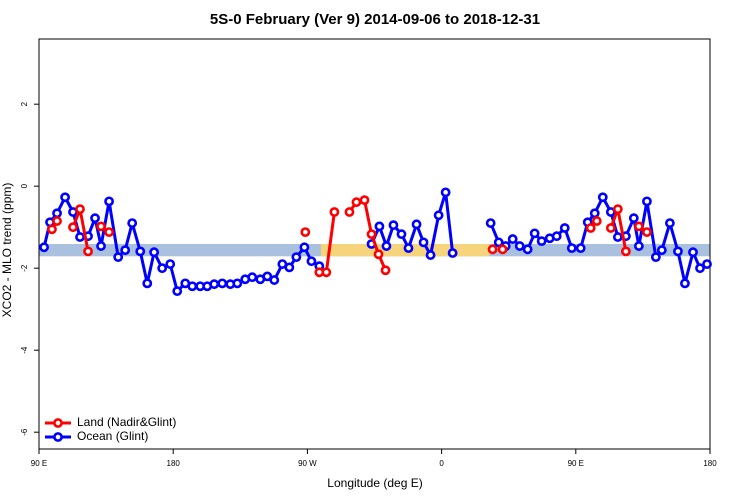 This screenshot has width=750, height=500. Describe the element at coordinates (24, 432) in the screenshot. I see `y-tick-label: -6` at that location.